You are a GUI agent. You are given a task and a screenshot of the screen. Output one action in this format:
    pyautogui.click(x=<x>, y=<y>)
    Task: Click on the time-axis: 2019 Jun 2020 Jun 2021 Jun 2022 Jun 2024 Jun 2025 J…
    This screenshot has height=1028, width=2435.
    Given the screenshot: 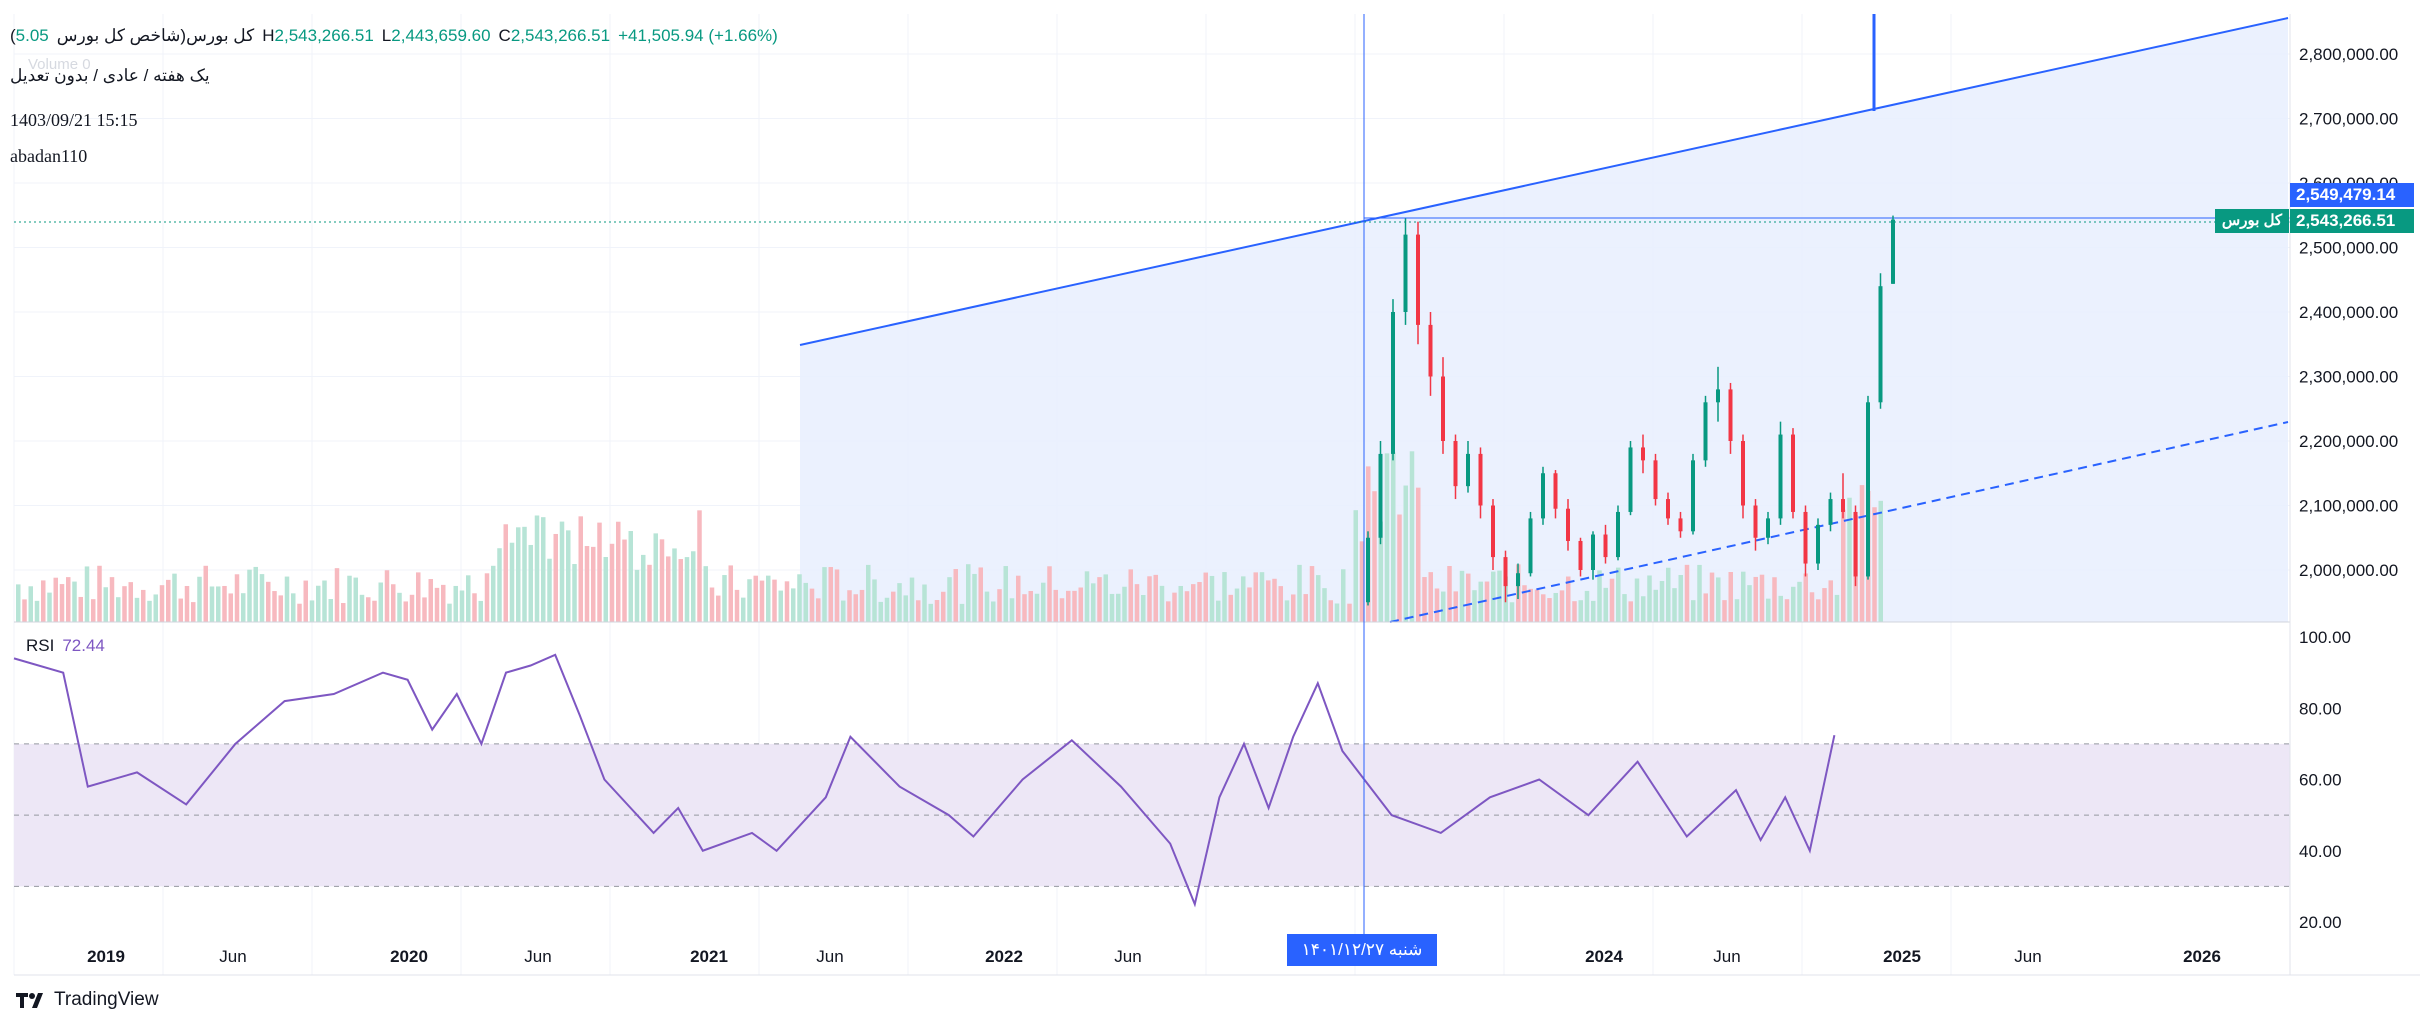 What is the action you would take?
    pyautogui.click(x=1154, y=956)
    